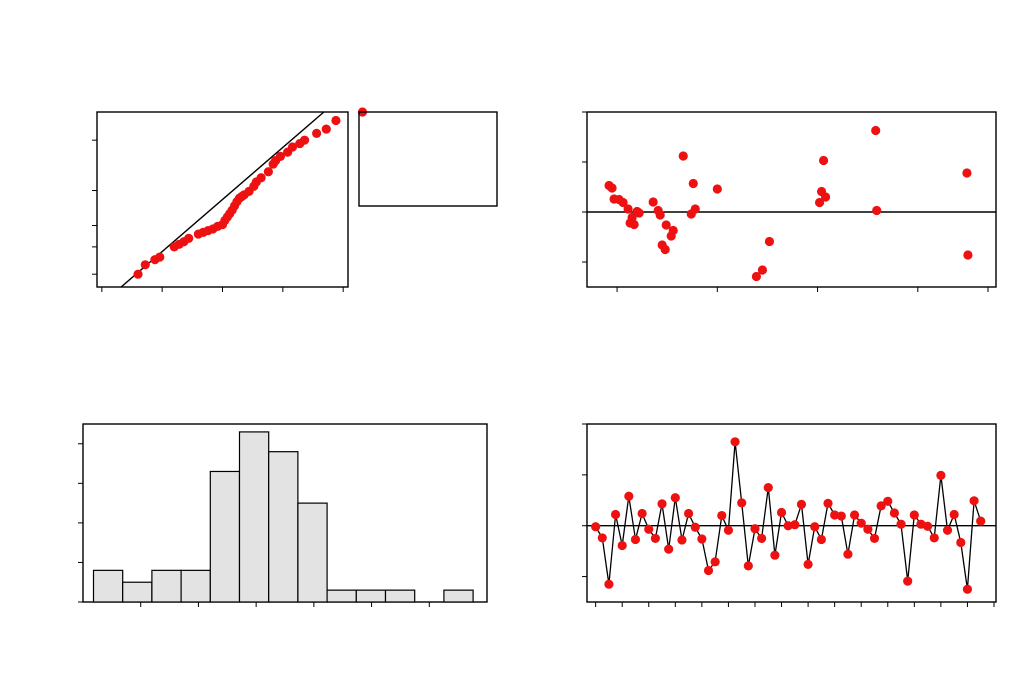  I want to click on legend-box, so click(428, 159).